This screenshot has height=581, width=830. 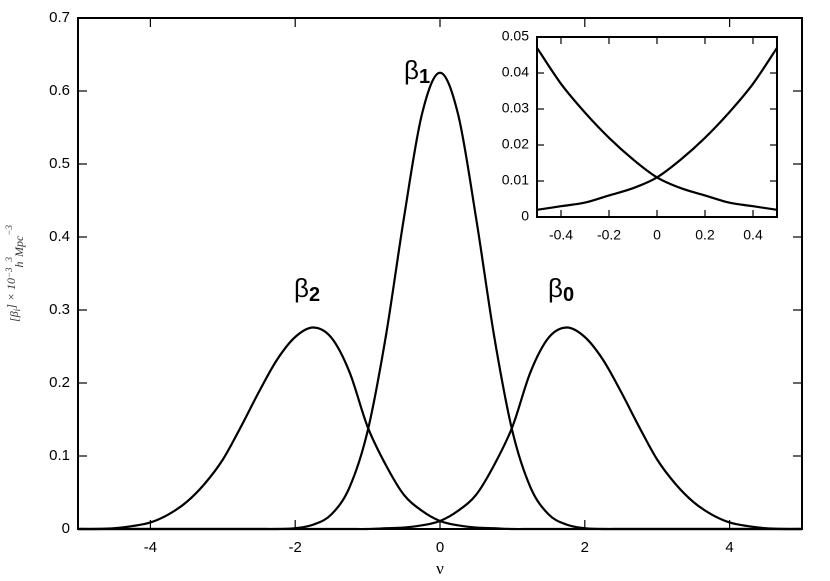 I want to click on x-tick-label: 4, so click(x=729, y=547).